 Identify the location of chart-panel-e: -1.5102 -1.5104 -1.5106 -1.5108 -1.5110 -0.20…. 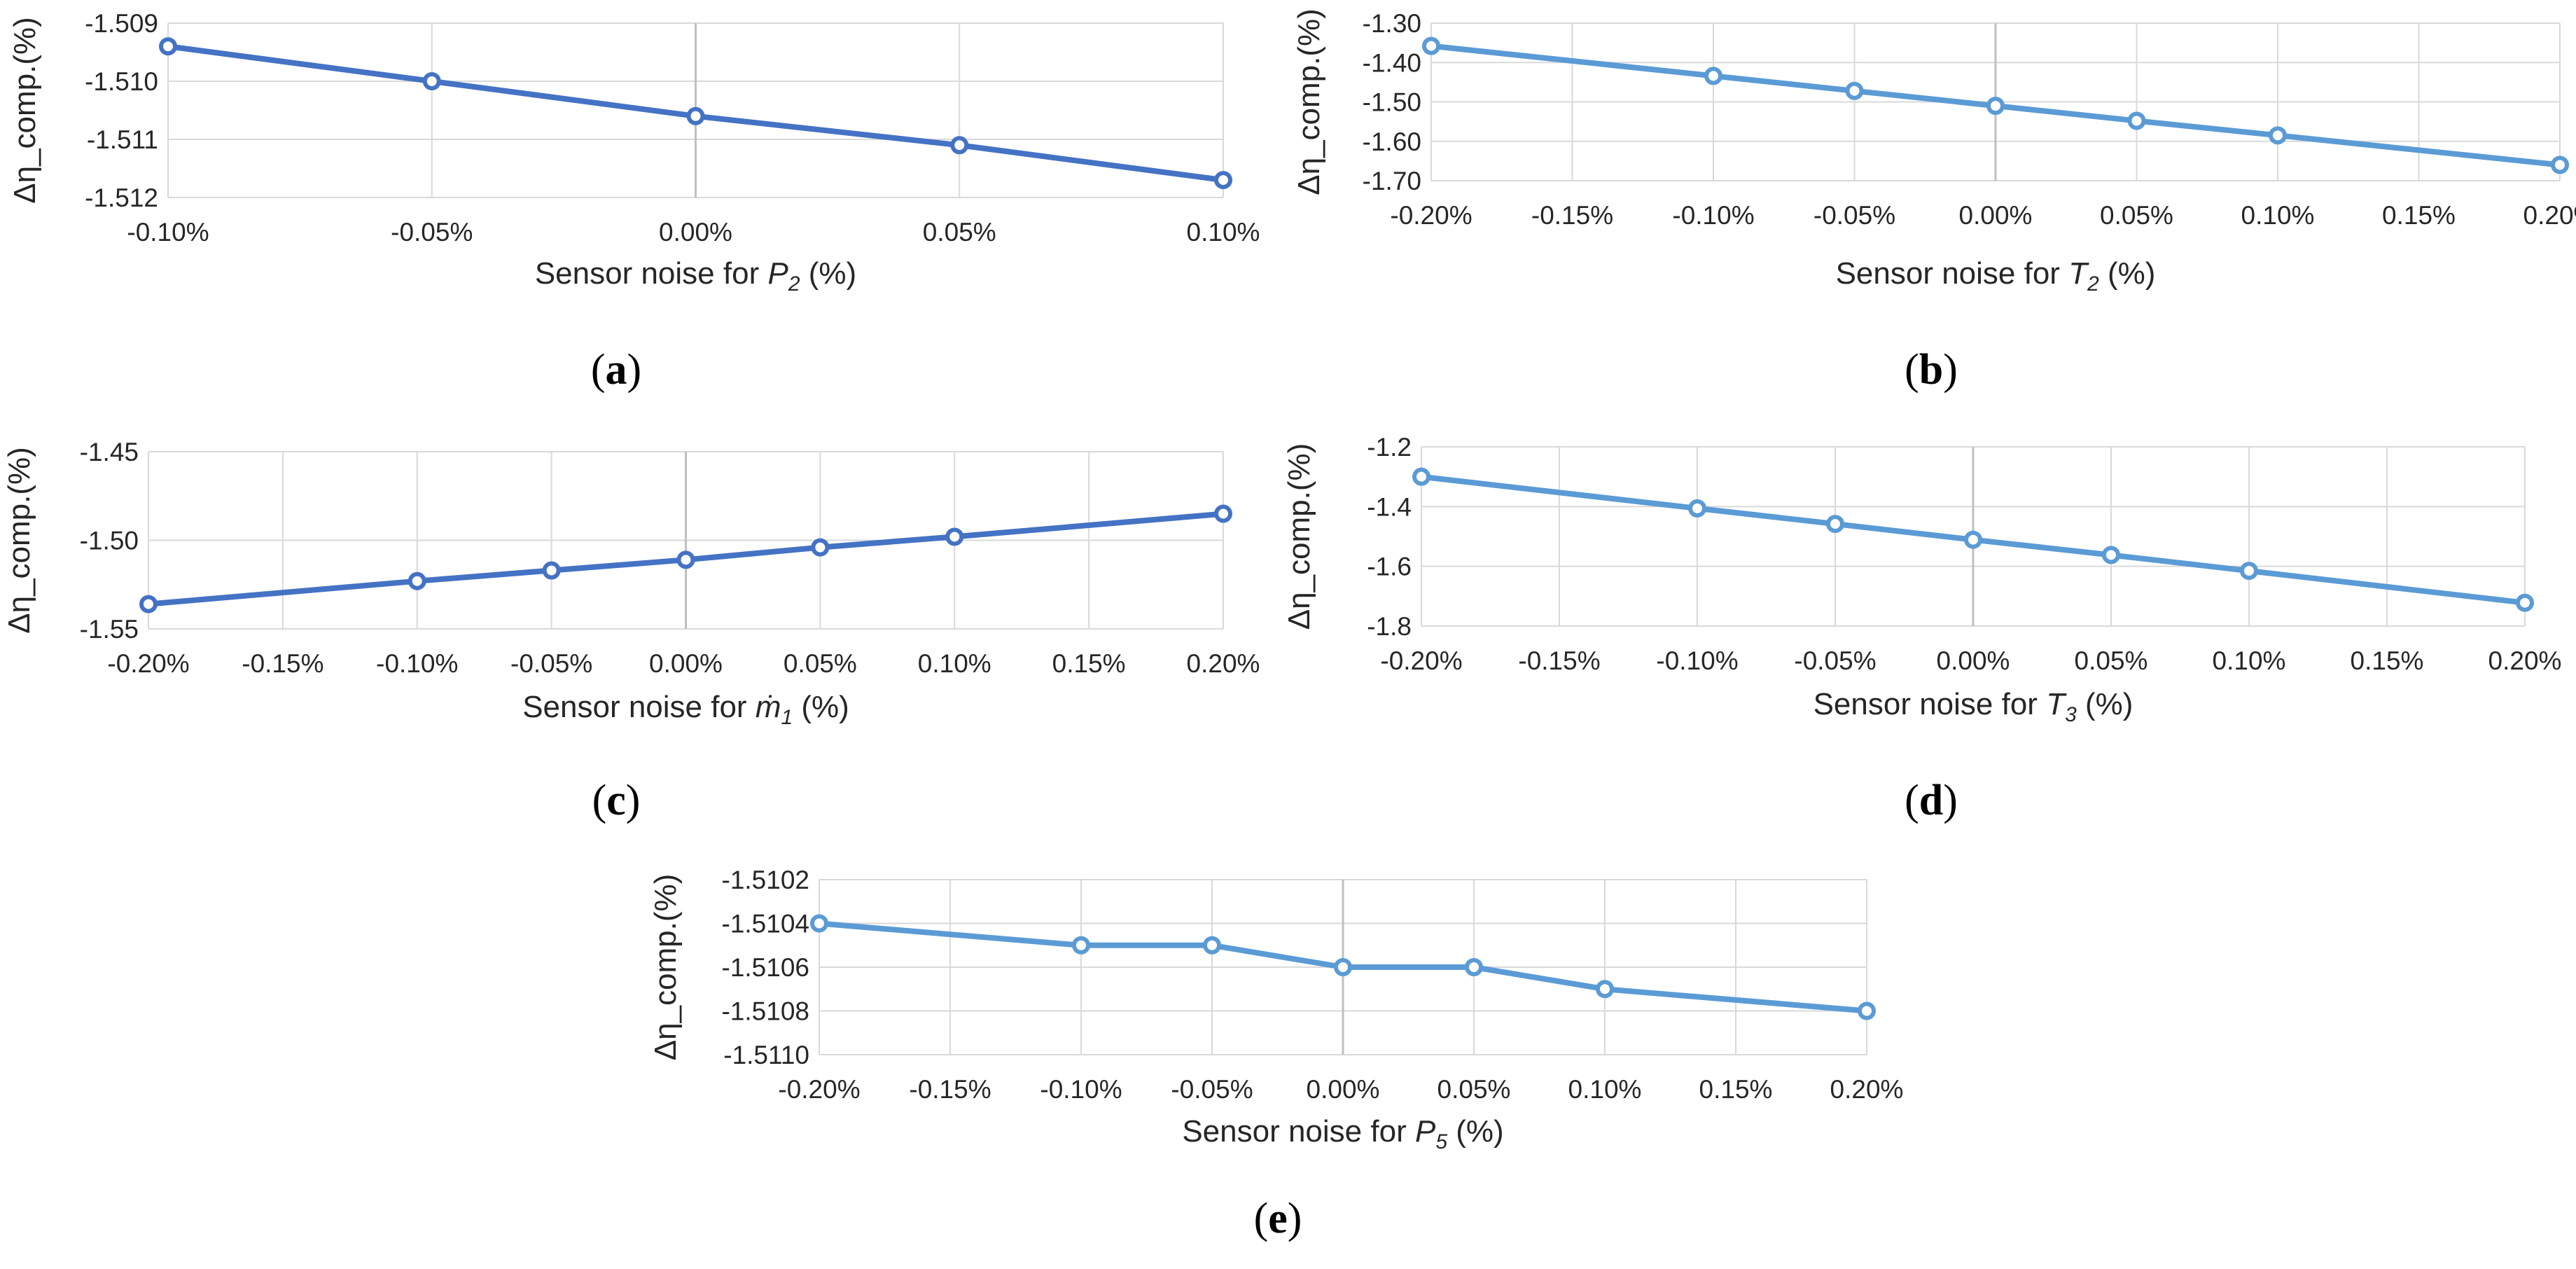
(1275, 1054).